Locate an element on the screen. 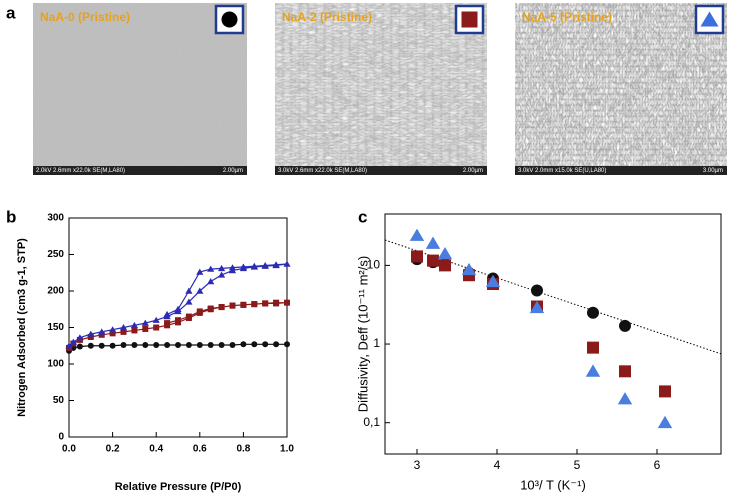 Image resolution: width=733 pixels, height=498 pixels. y-tick-label: 150 is located at coordinates (55, 327).